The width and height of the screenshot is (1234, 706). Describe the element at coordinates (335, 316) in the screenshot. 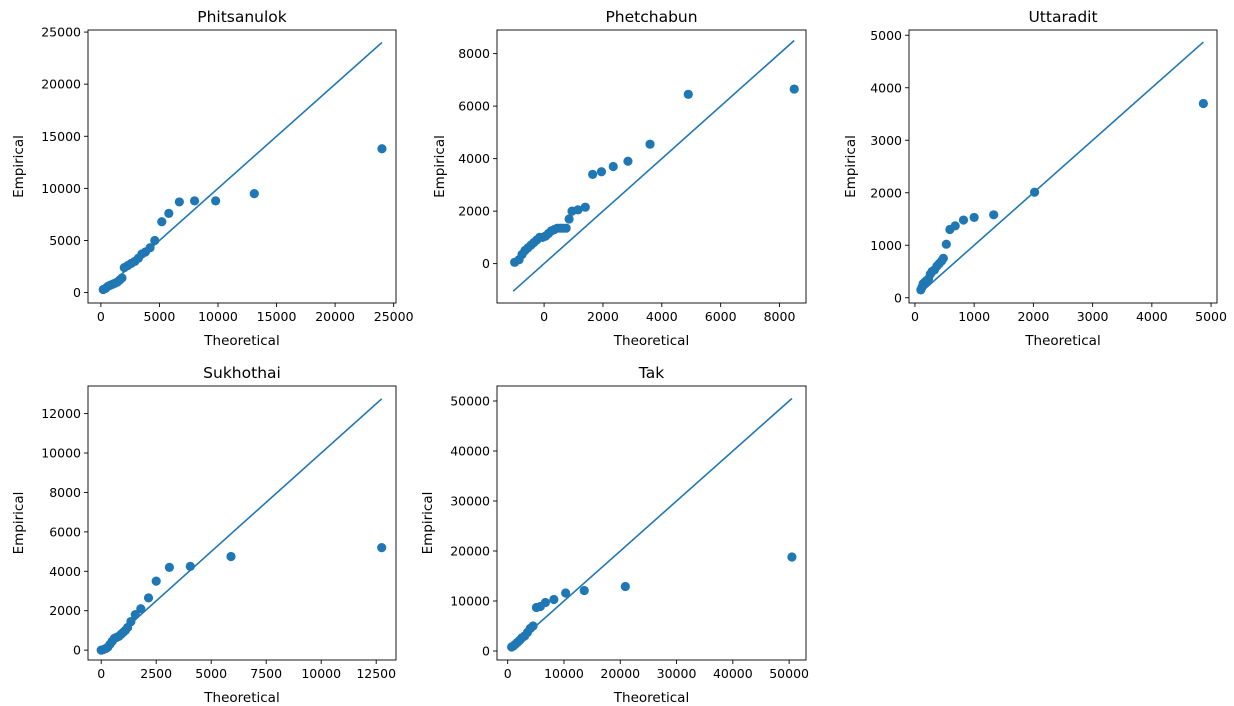

I see `x-tick-label: 20000` at that location.